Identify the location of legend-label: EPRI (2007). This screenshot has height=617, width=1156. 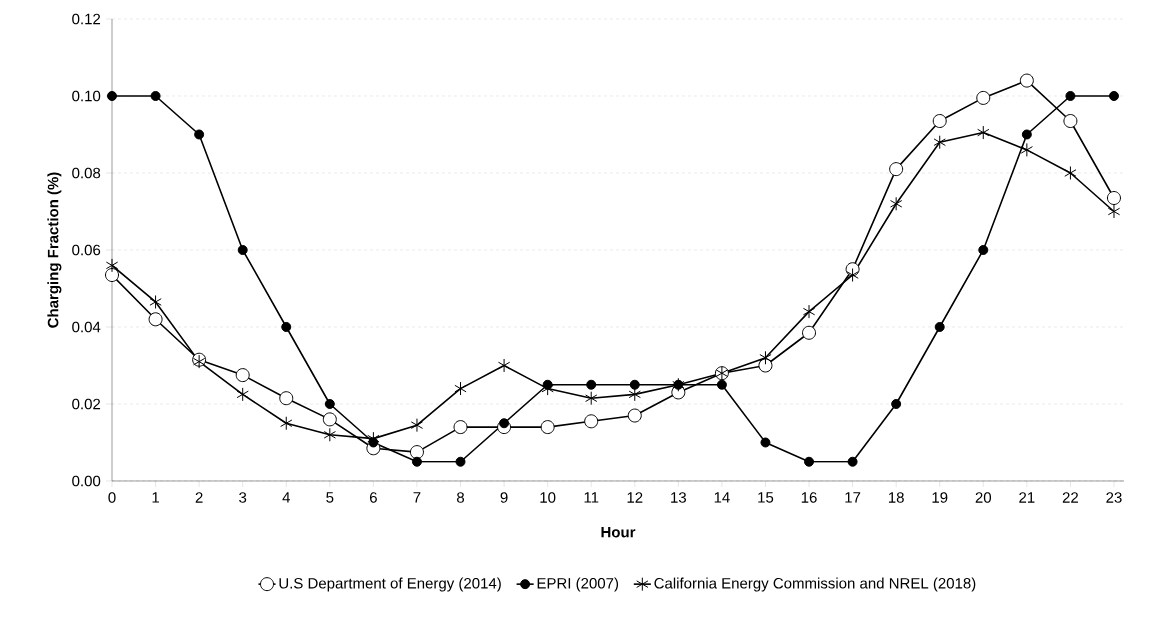
(578, 584).